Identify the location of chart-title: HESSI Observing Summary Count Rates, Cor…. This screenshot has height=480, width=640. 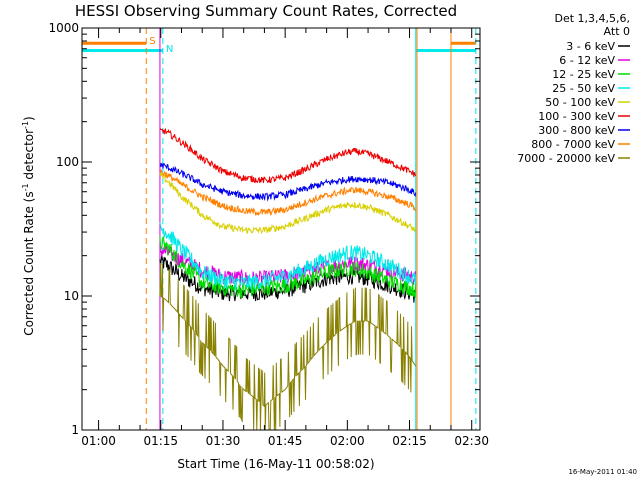
(266, 11).